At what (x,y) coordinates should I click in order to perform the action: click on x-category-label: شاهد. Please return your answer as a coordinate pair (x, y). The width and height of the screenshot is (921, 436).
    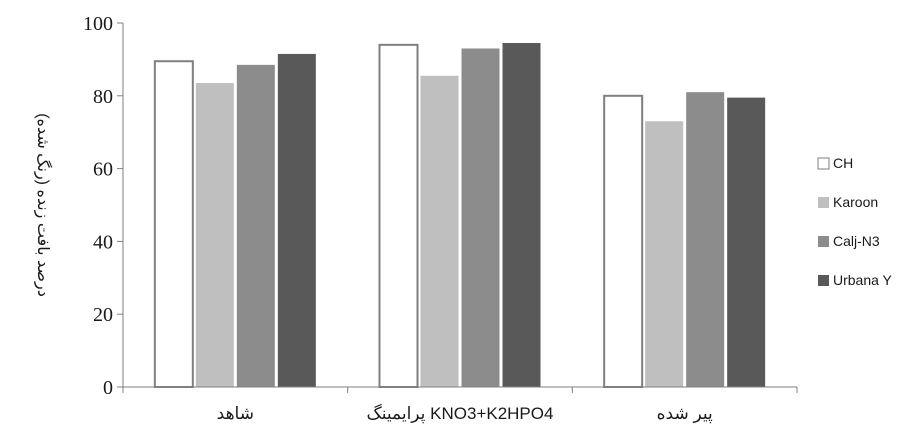
    Looking at the image, I should click on (235, 413).